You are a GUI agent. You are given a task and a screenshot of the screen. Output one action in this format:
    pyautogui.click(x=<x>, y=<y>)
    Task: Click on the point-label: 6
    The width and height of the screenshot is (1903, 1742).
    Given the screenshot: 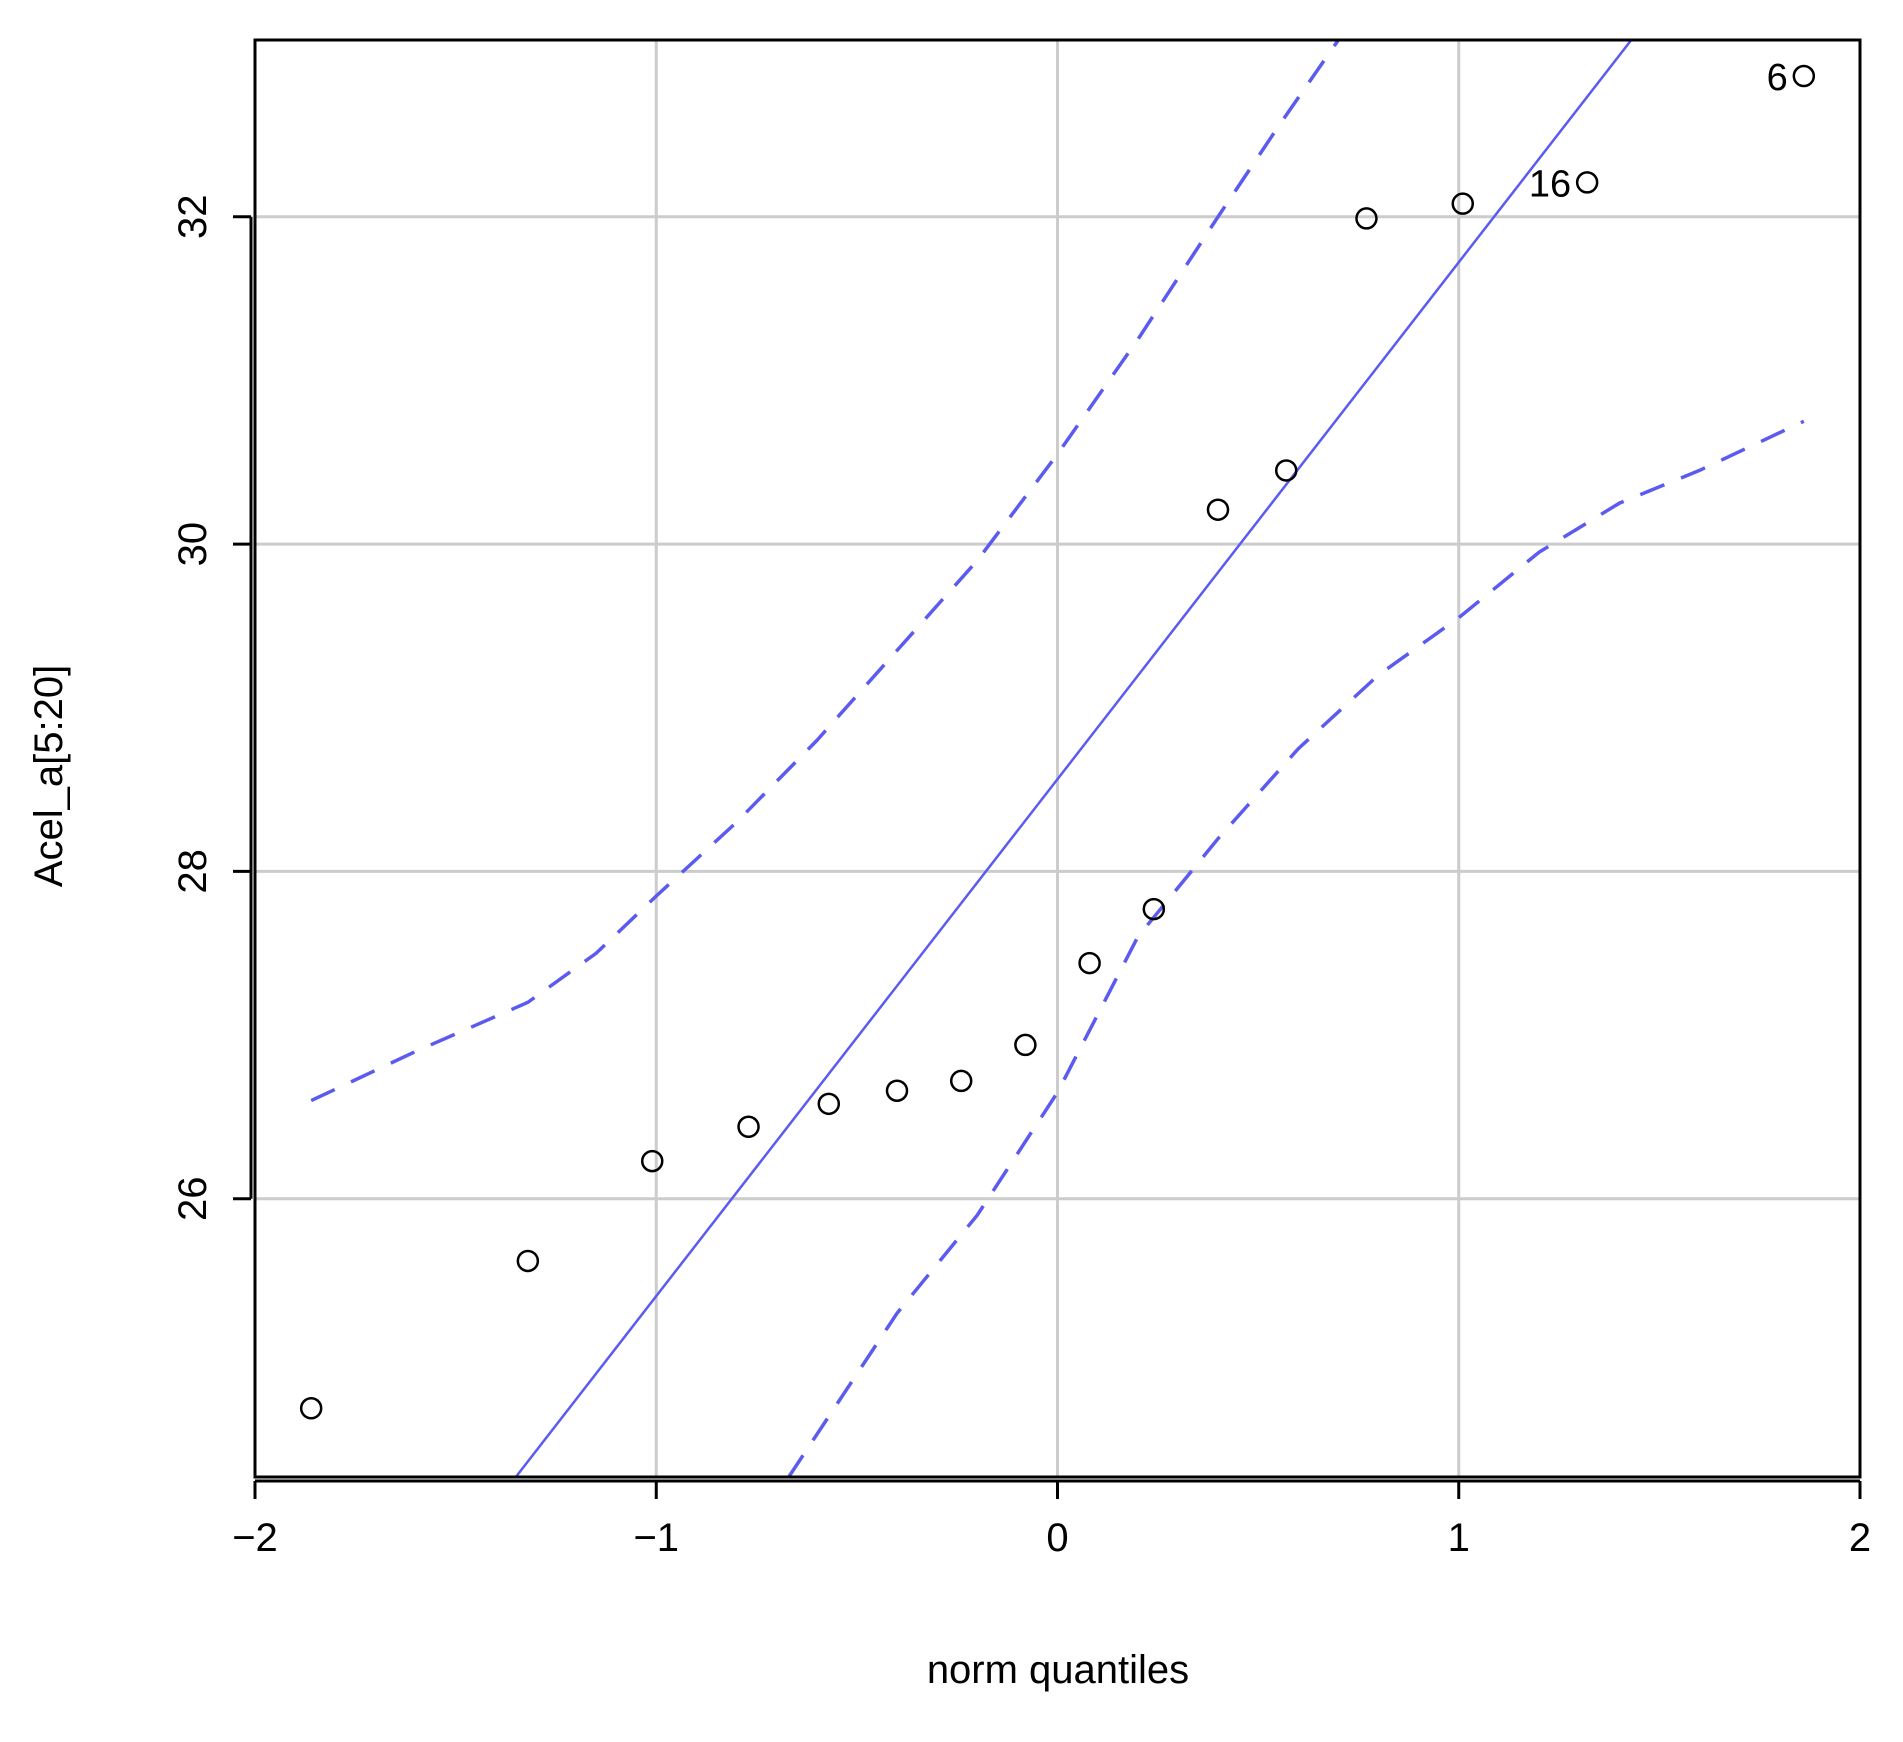 What is the action you would take?
    pyautogui.click(x=1777, y=78)
    